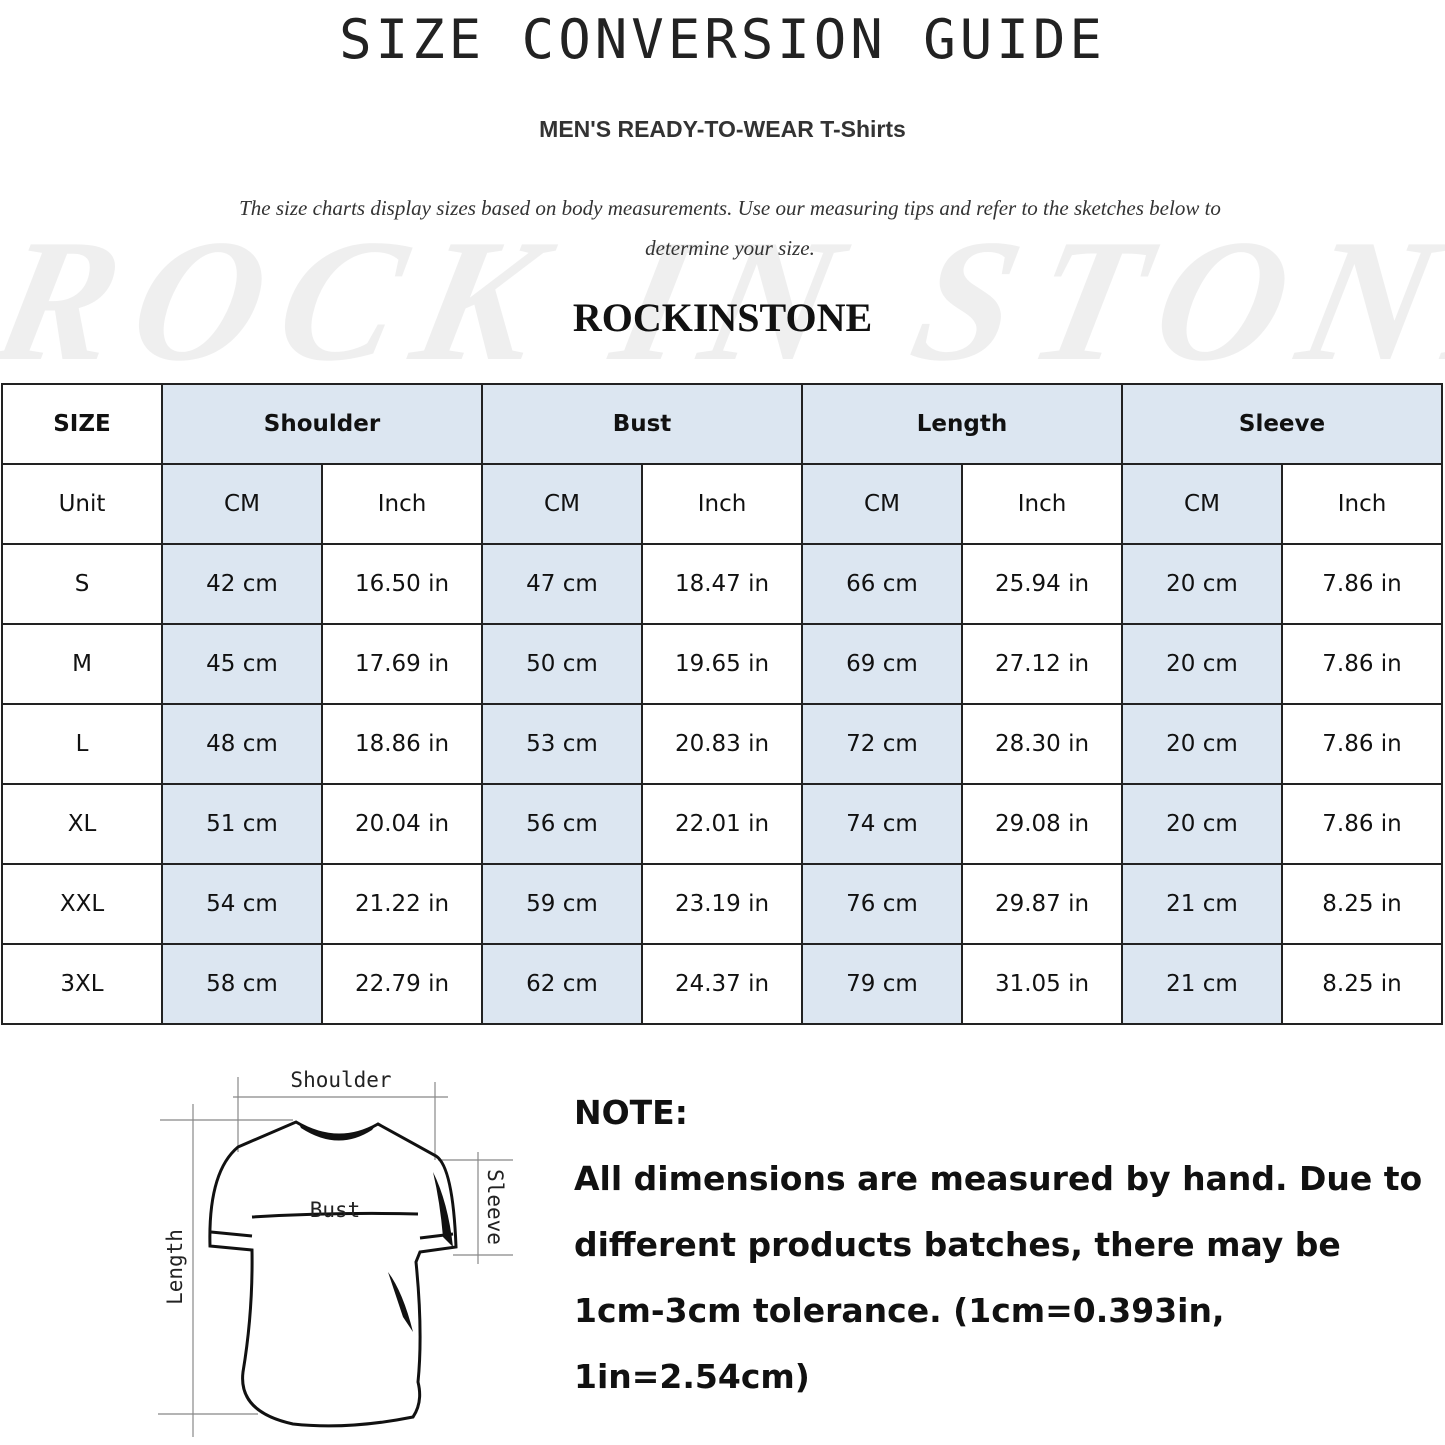 The width and height of the screenshot is (1445, 1445). Describe the element at coordinates (882, 984) in the screenshot. I see `value-cell: 79 cm` at that location.